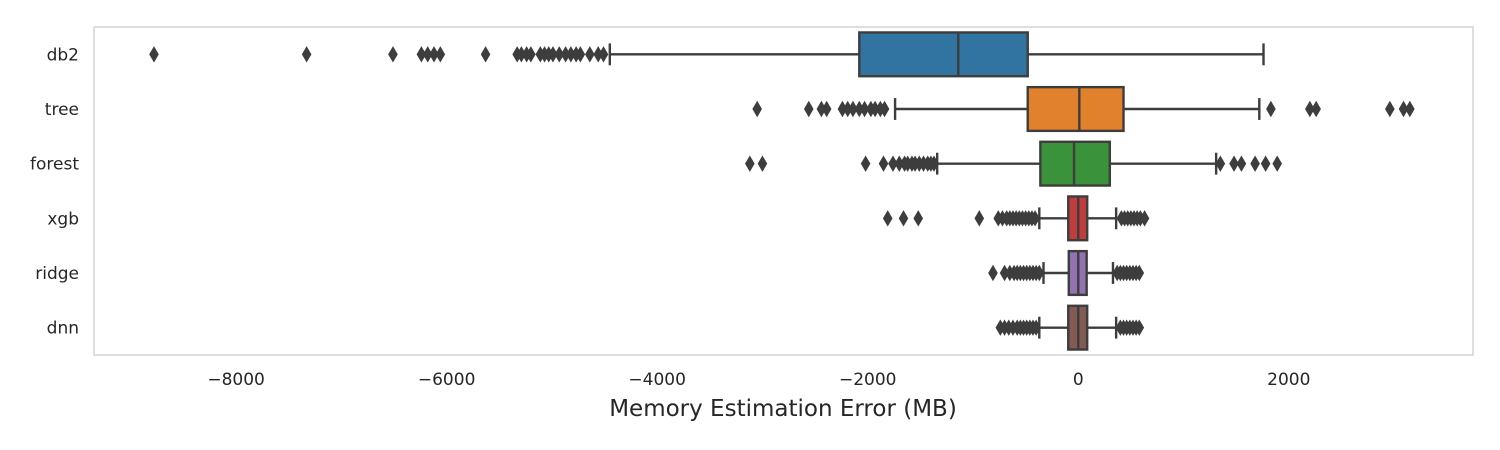 The width and height of the screenshot is (1500, 450). What do you see at coordinates (57, 274) in the screenshot?
I see `y-tick-label-ridge: ridge` at bounding box center [57, 274].